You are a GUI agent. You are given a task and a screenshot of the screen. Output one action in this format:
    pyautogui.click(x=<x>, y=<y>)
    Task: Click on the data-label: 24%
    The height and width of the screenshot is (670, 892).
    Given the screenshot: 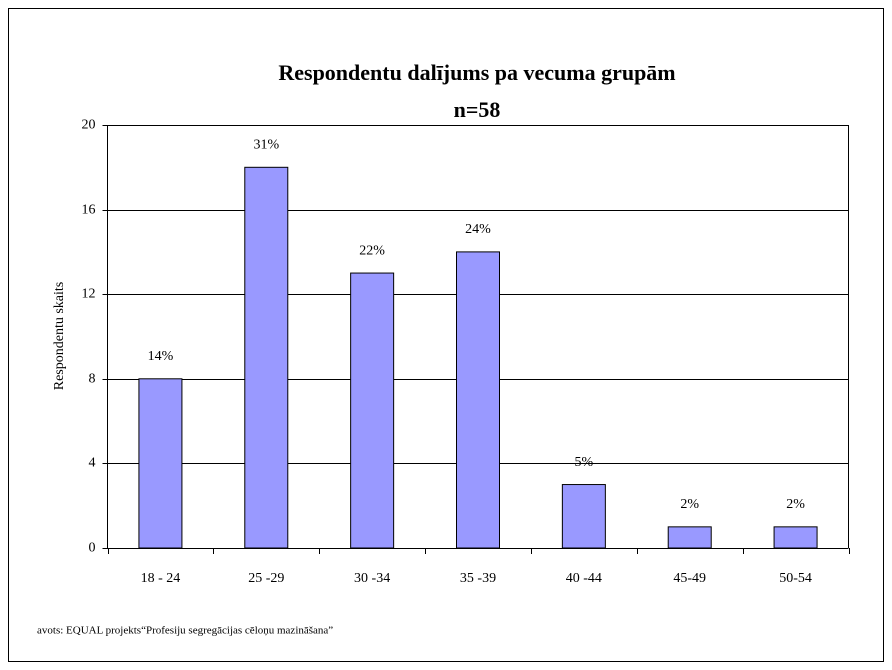 What is the action you would take?
    pyautogui.click(x=478, y=229)
    